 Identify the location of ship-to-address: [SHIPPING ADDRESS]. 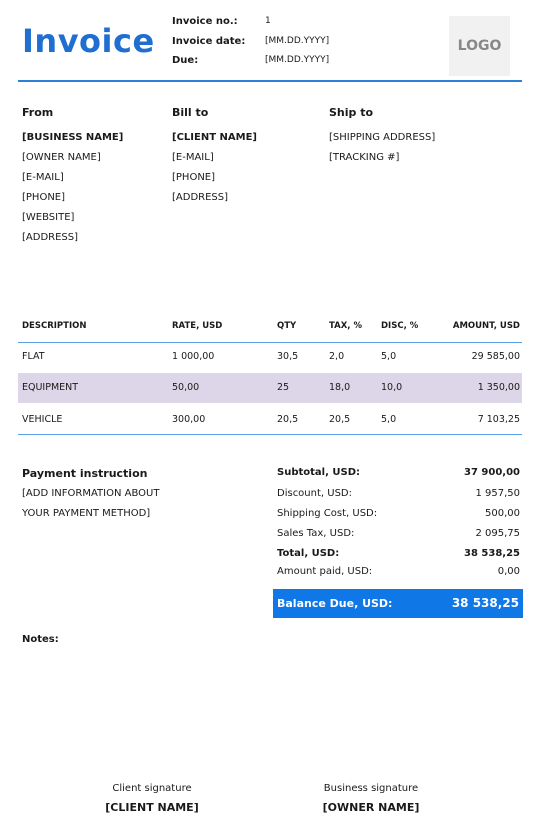
(382, 137).